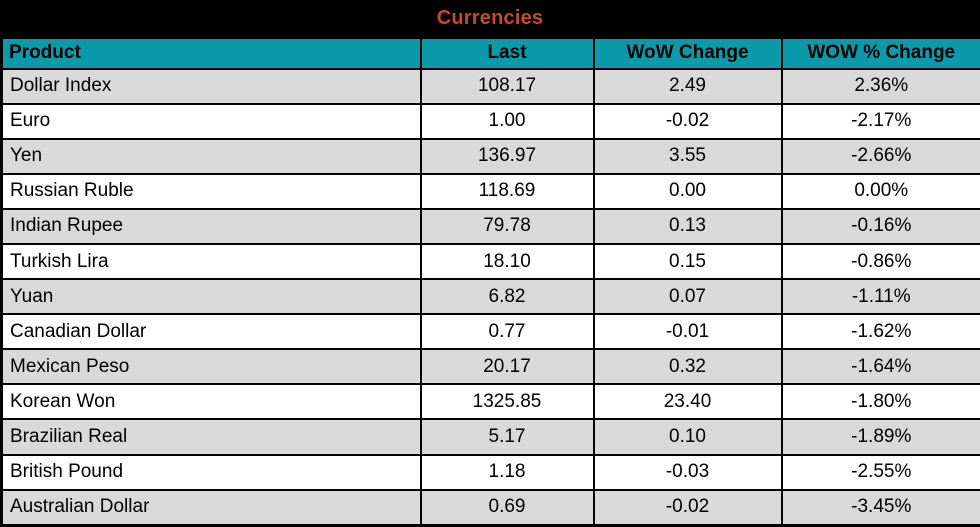  I want to click on table-row: Yuan 6.82 0.07 -1.11%, so click(490, 297).